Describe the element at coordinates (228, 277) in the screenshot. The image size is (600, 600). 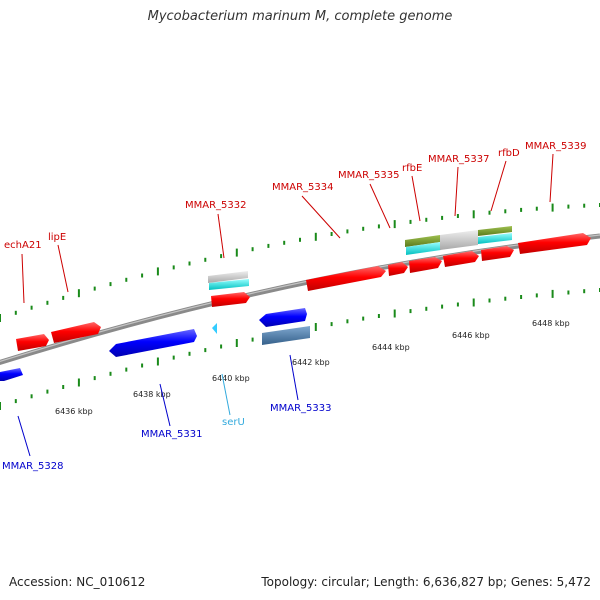
I see `feature-5332-grey` at that location.